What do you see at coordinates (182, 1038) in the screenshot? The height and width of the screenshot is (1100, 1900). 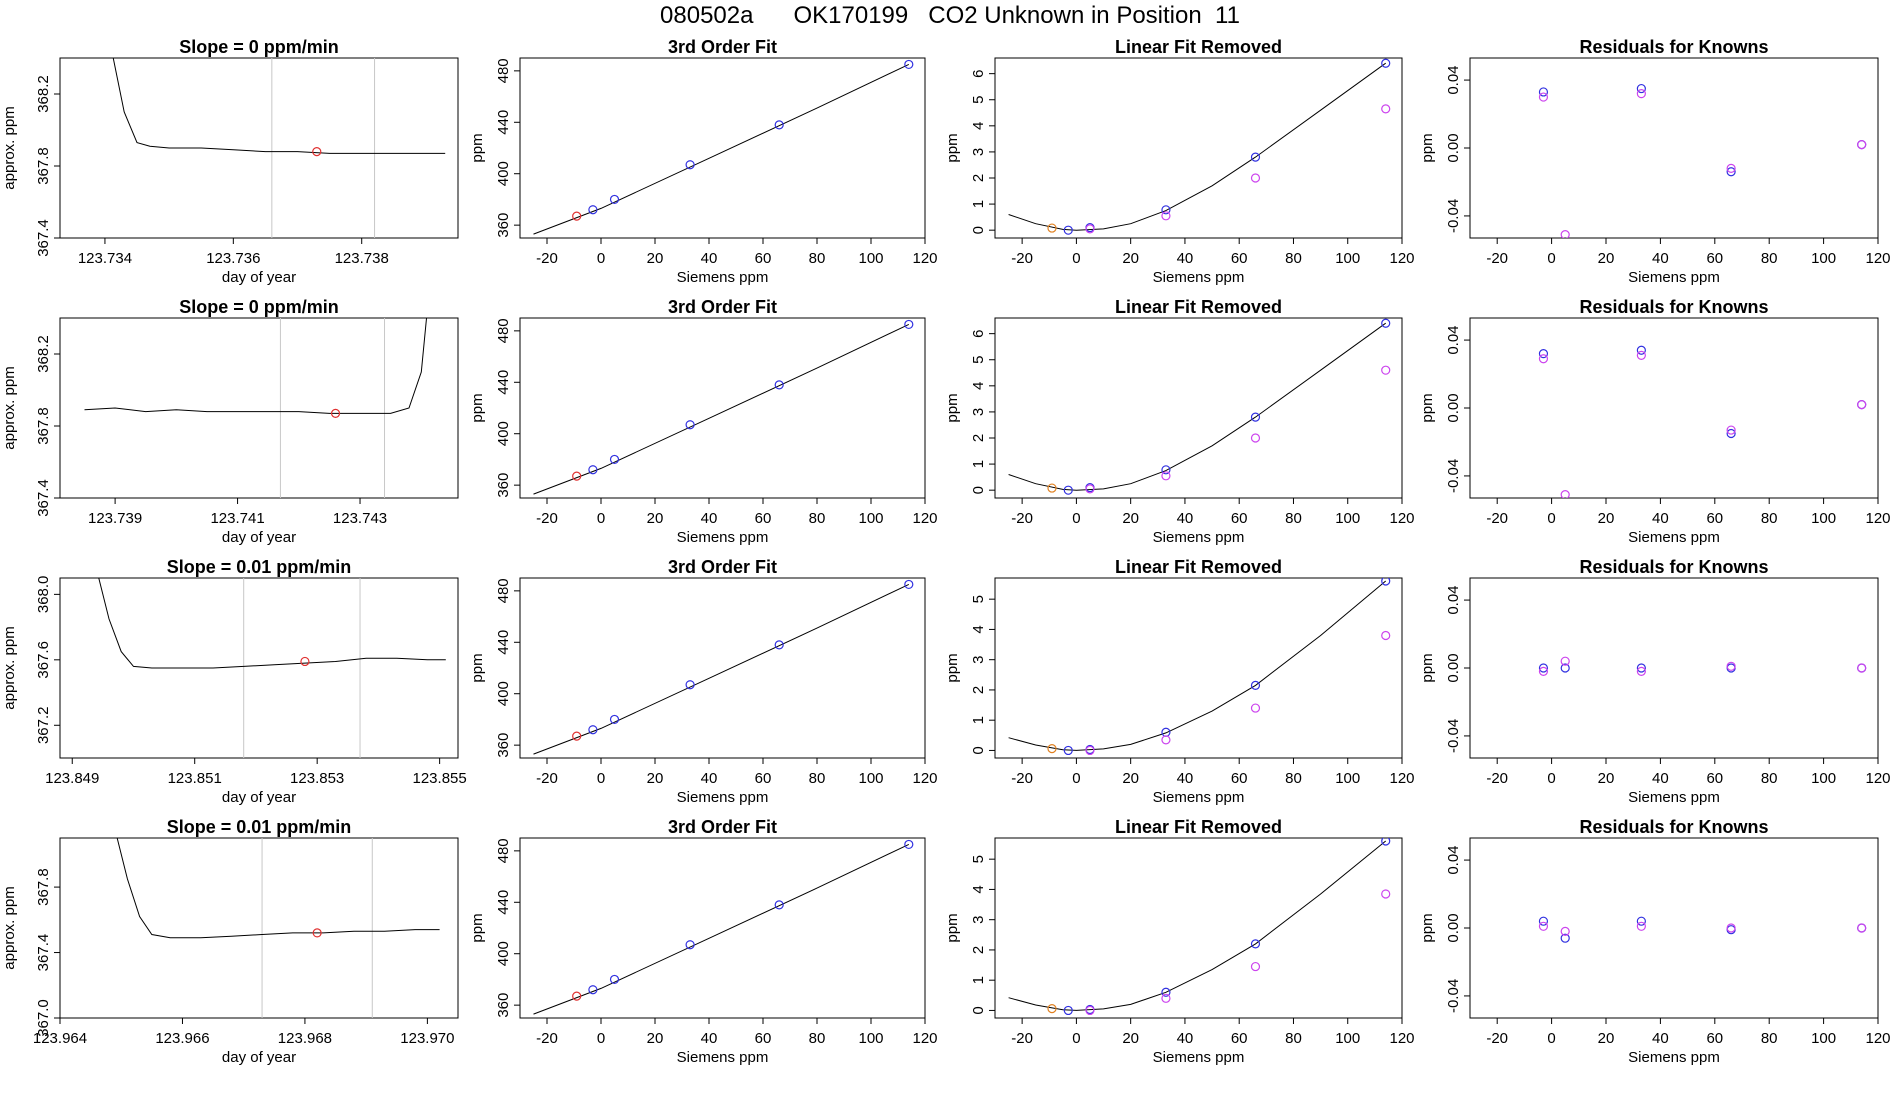 I see `x-tick-label: 123.966` at bounding box center [182, 1038].